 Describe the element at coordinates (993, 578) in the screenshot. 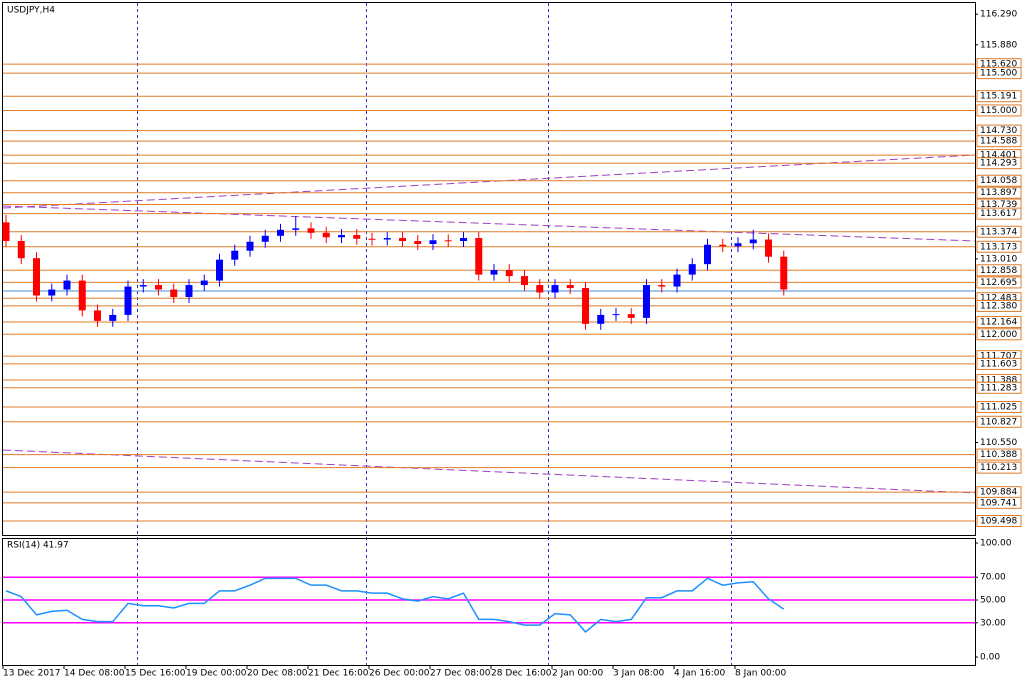

I see `rsi-y-tick-label: 70.00` at that location.